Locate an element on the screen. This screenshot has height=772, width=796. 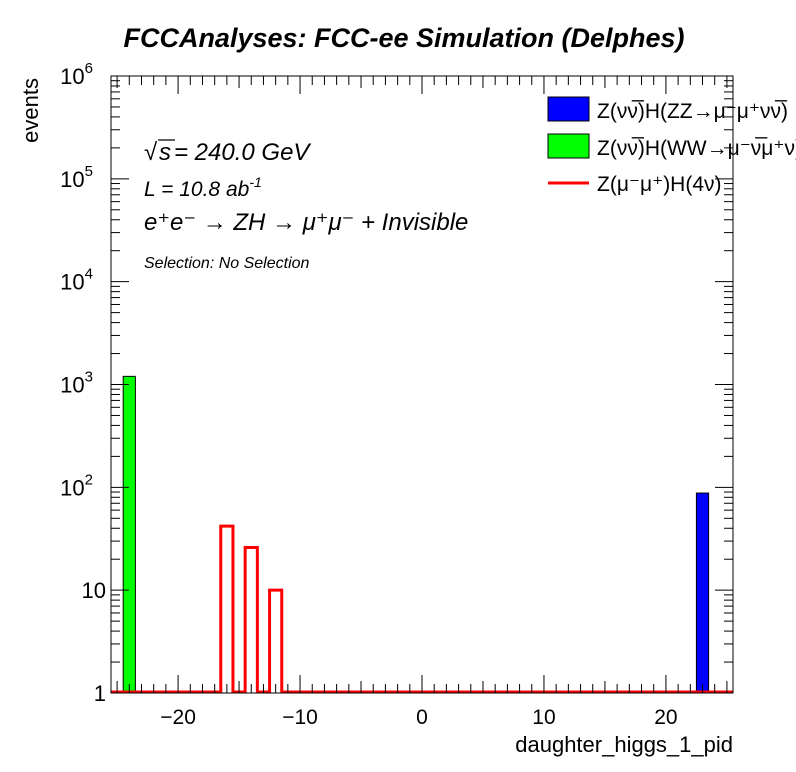
y-tick-label: 10⁴ is located at coordinates (76, 280).